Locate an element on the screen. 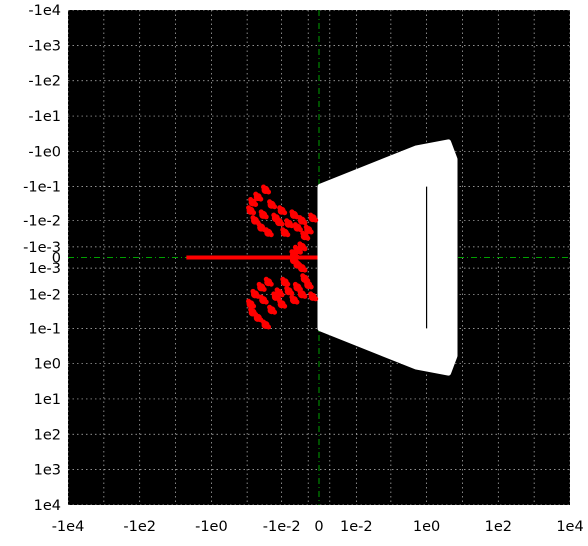  y-tick-label: 1e2 is located at coordinates (47, 435).